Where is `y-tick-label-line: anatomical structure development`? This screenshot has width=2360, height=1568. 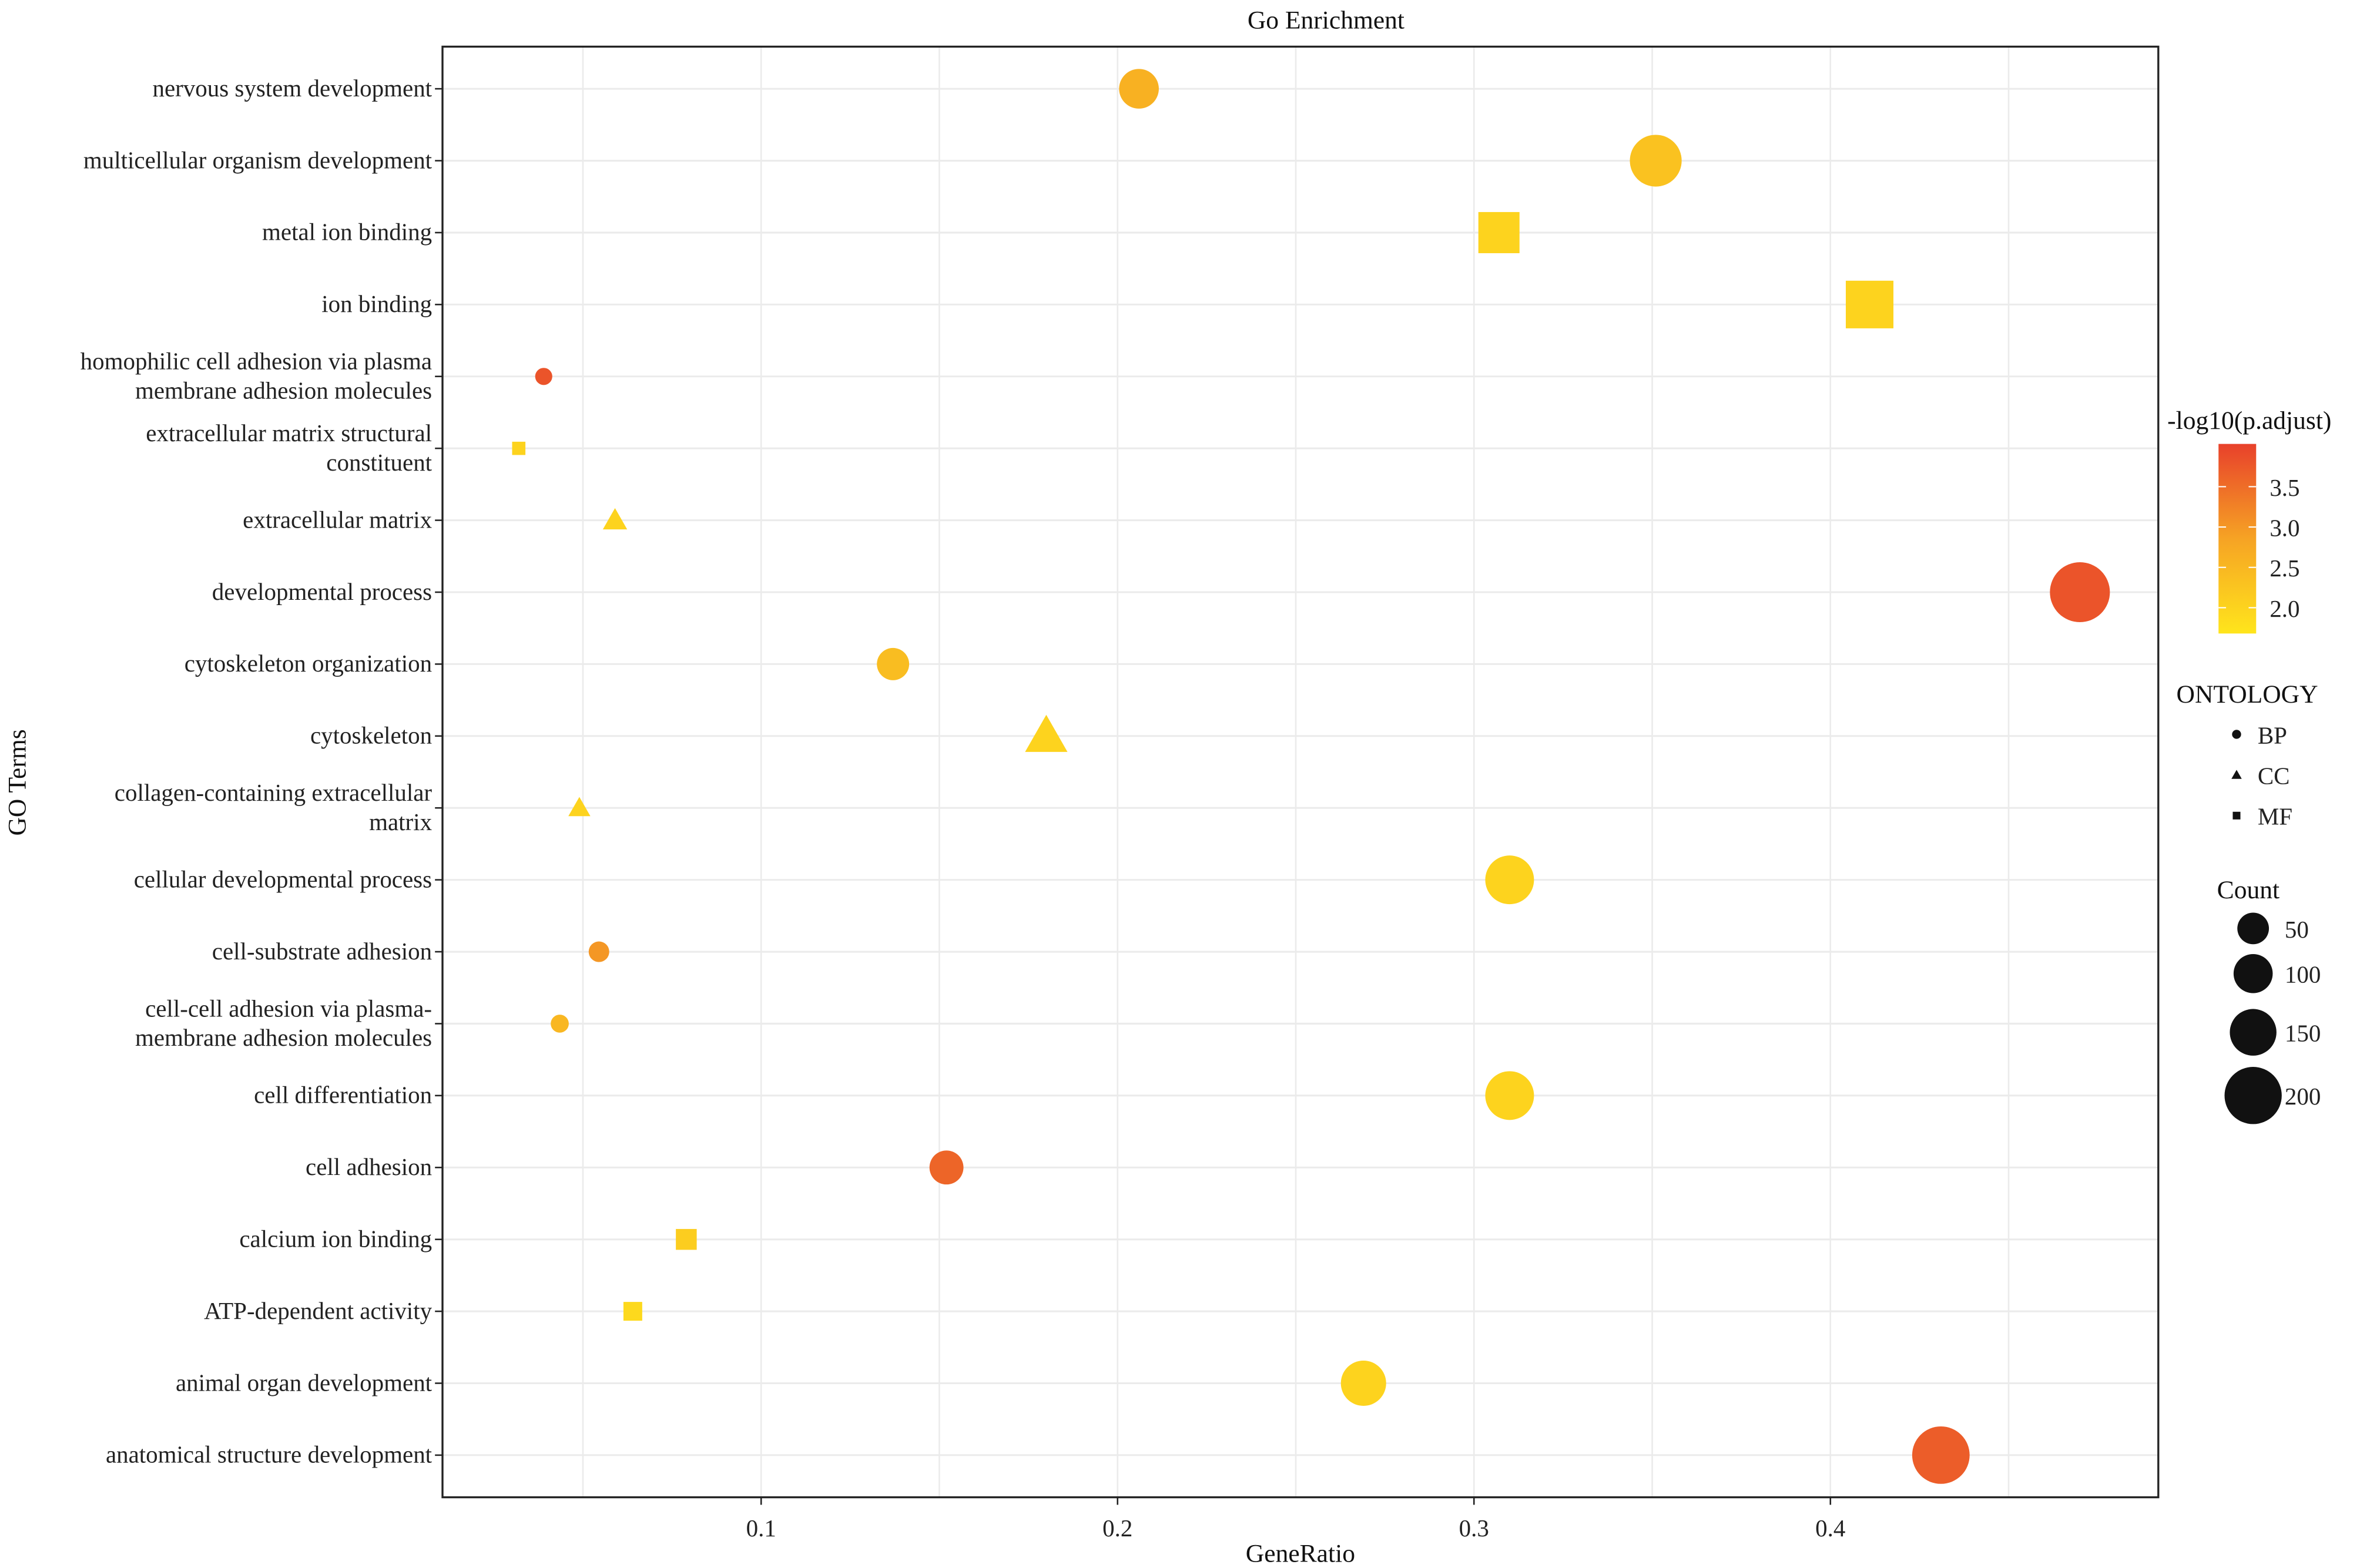 y-tick-label-line: anatomical structure development is located at coordinates (269, 1454).